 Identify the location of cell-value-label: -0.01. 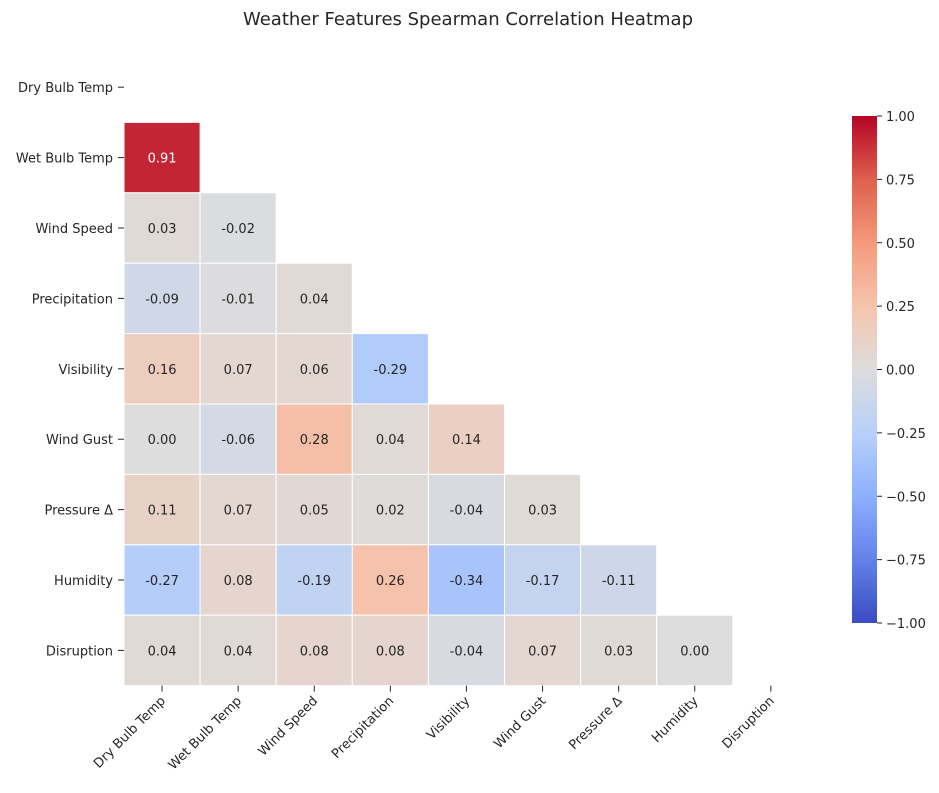
(238, 299).